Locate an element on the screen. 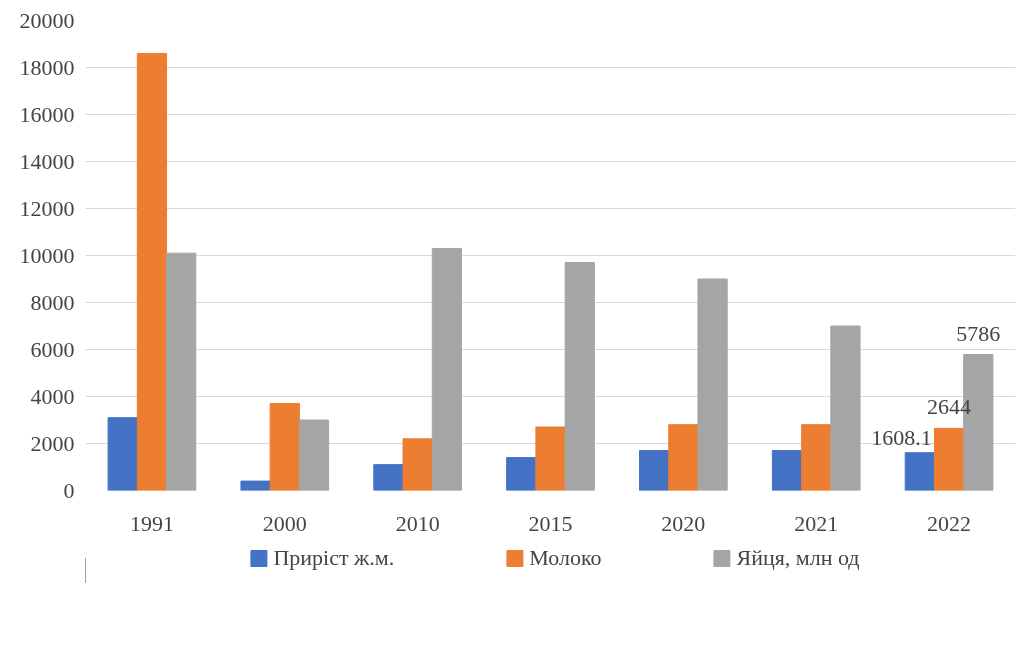 Image resolution: width=1033 pixels, height=652 pixels. data-label: 2644 is located at coordinates (949, 407).